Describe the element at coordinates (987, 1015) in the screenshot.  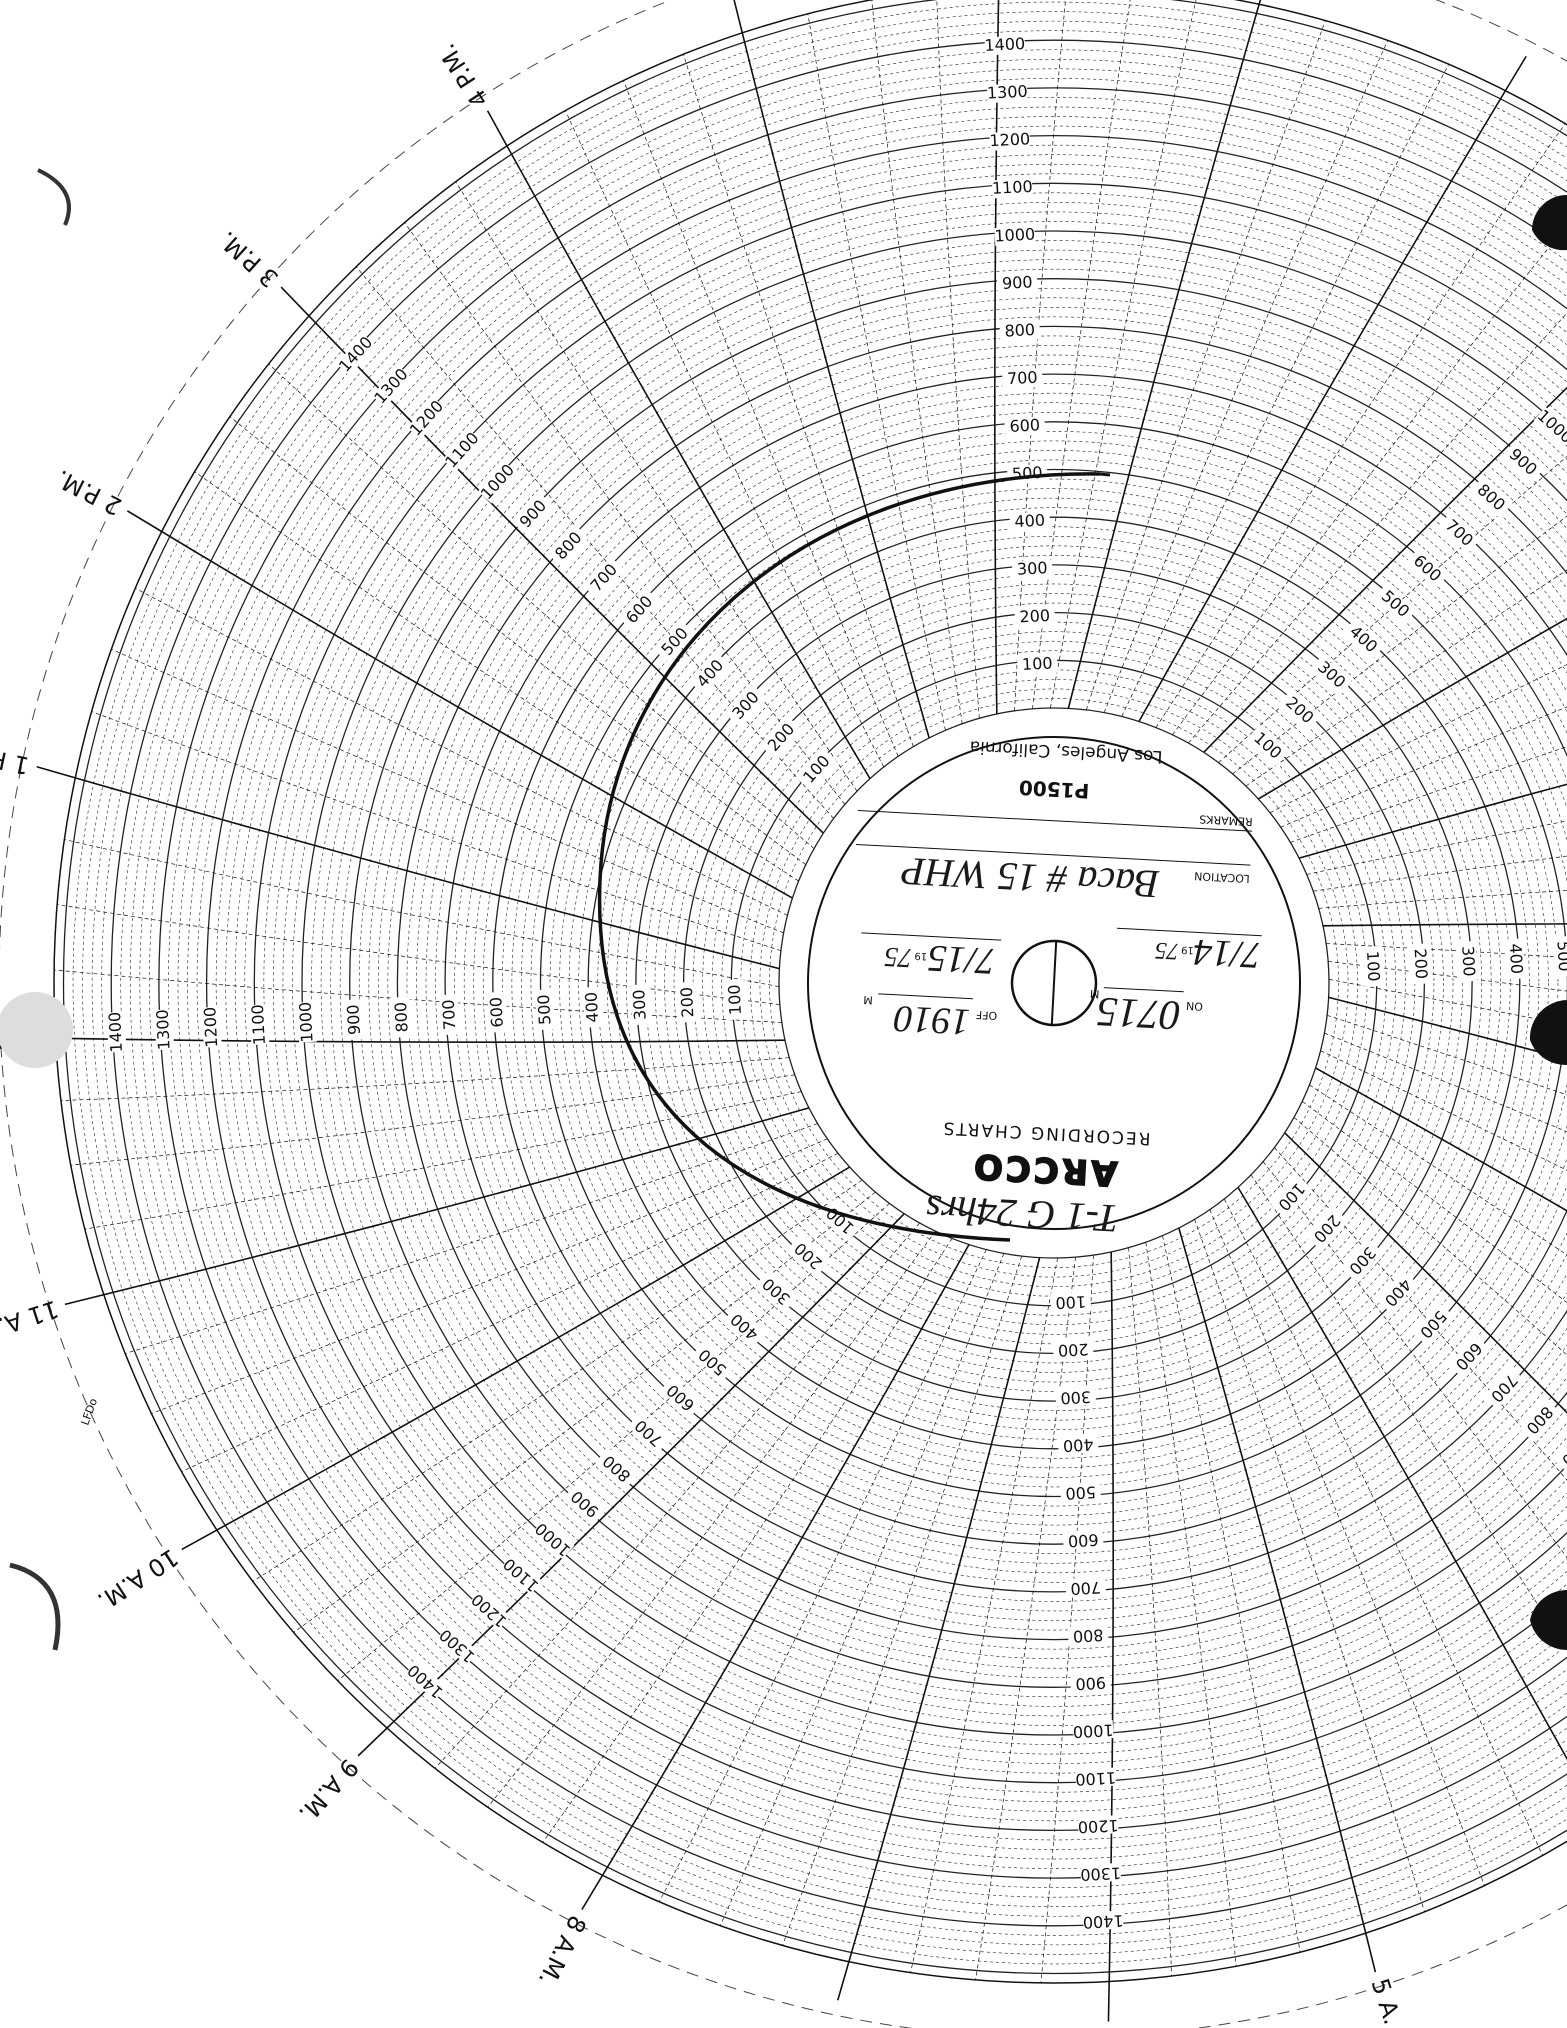
I see `off-label: OFF` at that location.